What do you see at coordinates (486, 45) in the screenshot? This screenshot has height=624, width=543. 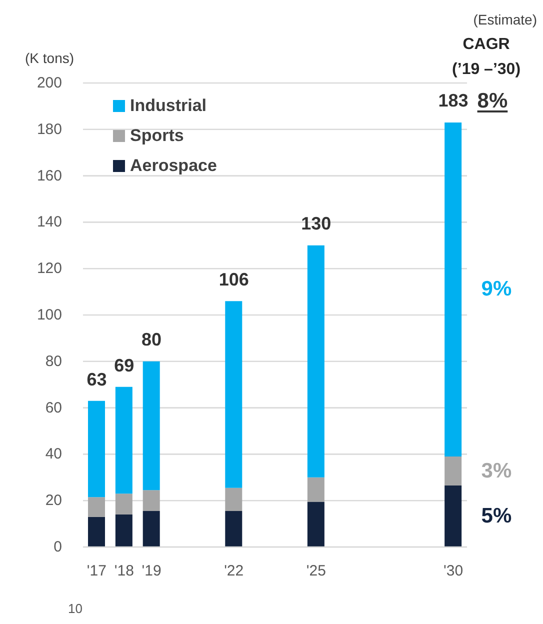 I see `text: CAGR` at bounding box center [486, 45].